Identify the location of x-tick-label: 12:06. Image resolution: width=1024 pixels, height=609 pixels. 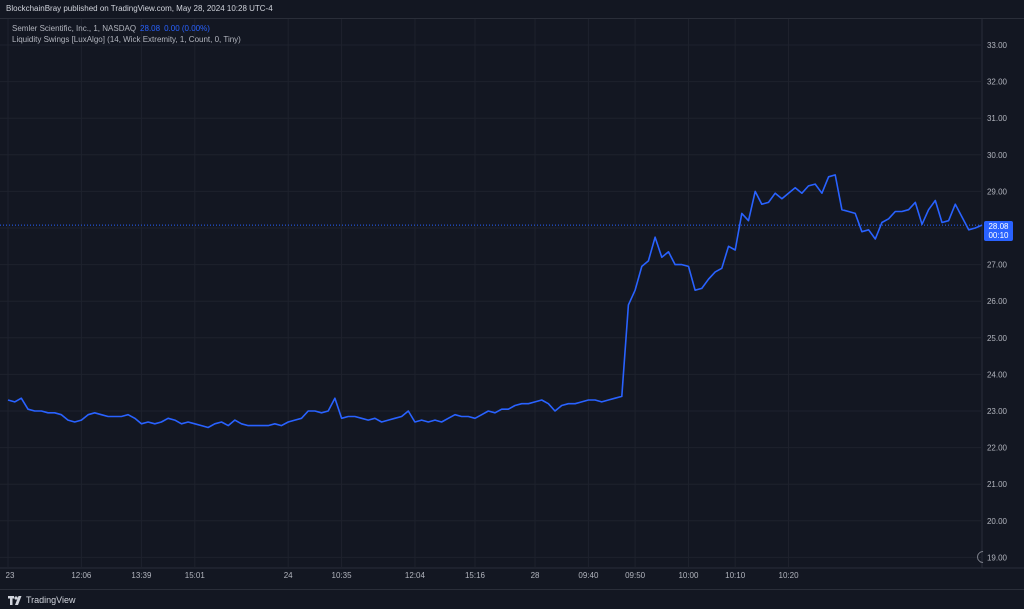
(81, 575).